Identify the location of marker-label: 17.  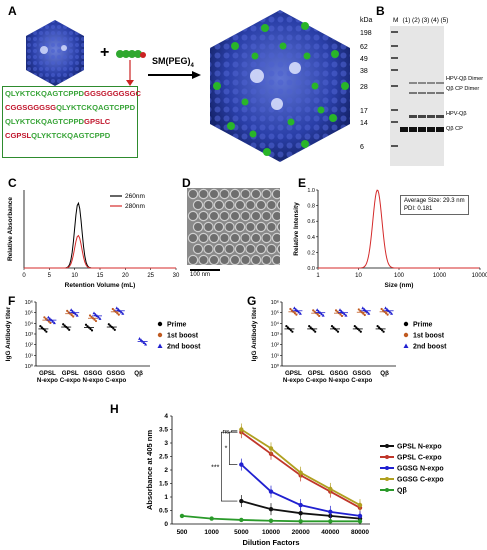
(364, 111).